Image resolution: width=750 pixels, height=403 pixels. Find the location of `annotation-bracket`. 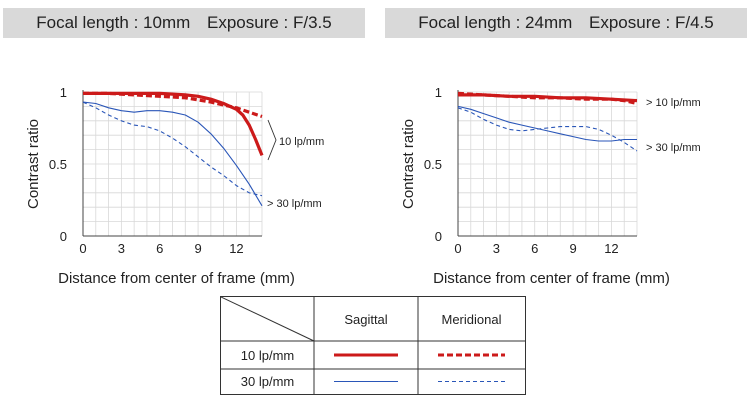

annotation-bracket is located at coordinates (272, 140).